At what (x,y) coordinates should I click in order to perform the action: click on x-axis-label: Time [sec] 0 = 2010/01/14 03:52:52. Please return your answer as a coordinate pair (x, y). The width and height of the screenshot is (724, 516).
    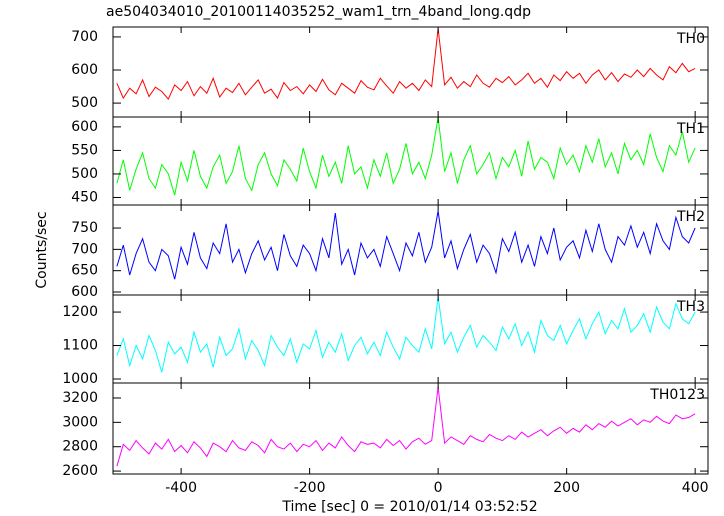
    Looking at the image, I should click on (409, 507).